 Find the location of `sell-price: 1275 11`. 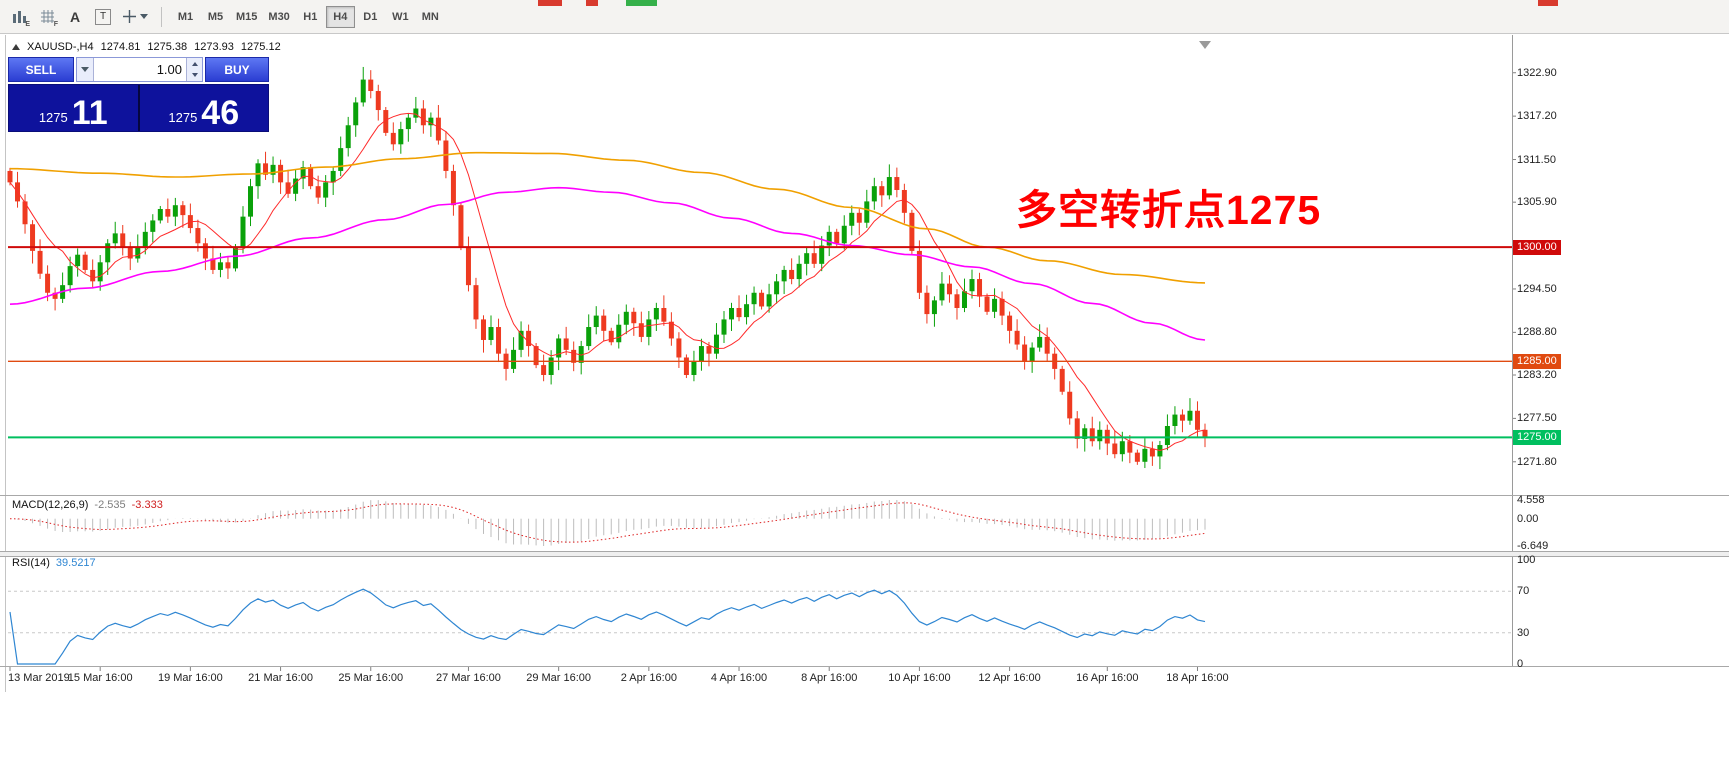

sell-price: 1275 11 is located at coordinates (73, 108).